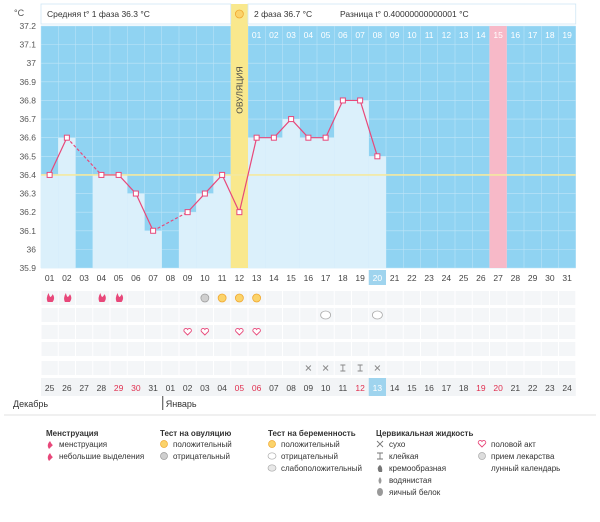 This screenshot has width=600, height=522. Describe the element at coordinates (153, 388) in the screenshot. I see `calendar-date: 31` at that location.